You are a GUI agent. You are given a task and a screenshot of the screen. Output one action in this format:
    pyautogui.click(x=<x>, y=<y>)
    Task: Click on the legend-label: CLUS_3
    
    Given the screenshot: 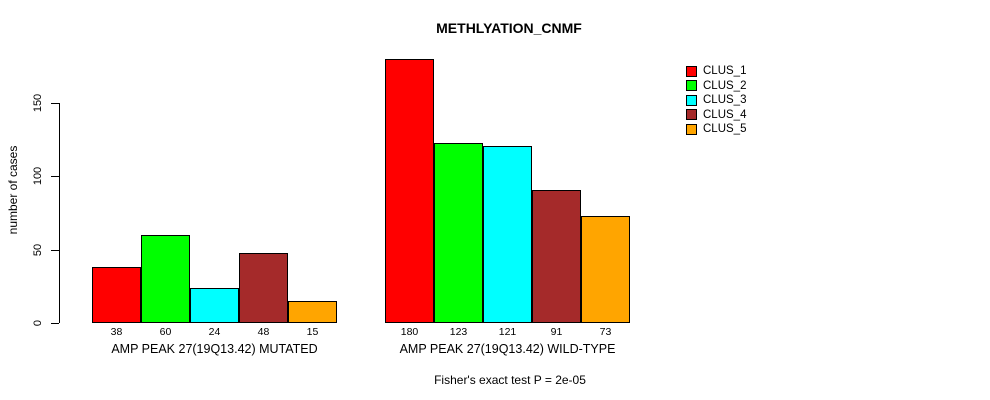 What is the action you would take?
    pyautogui.click(x=725, y=100)
    